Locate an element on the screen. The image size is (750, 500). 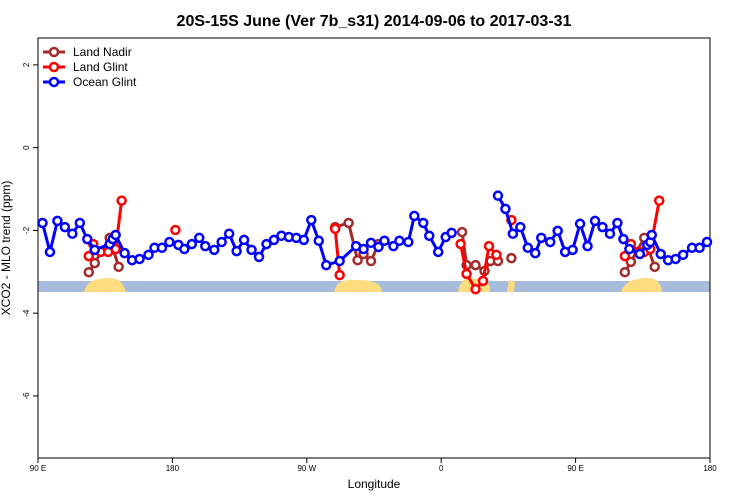
legend-label: Land Nadir is located at coordinates (102, 52).